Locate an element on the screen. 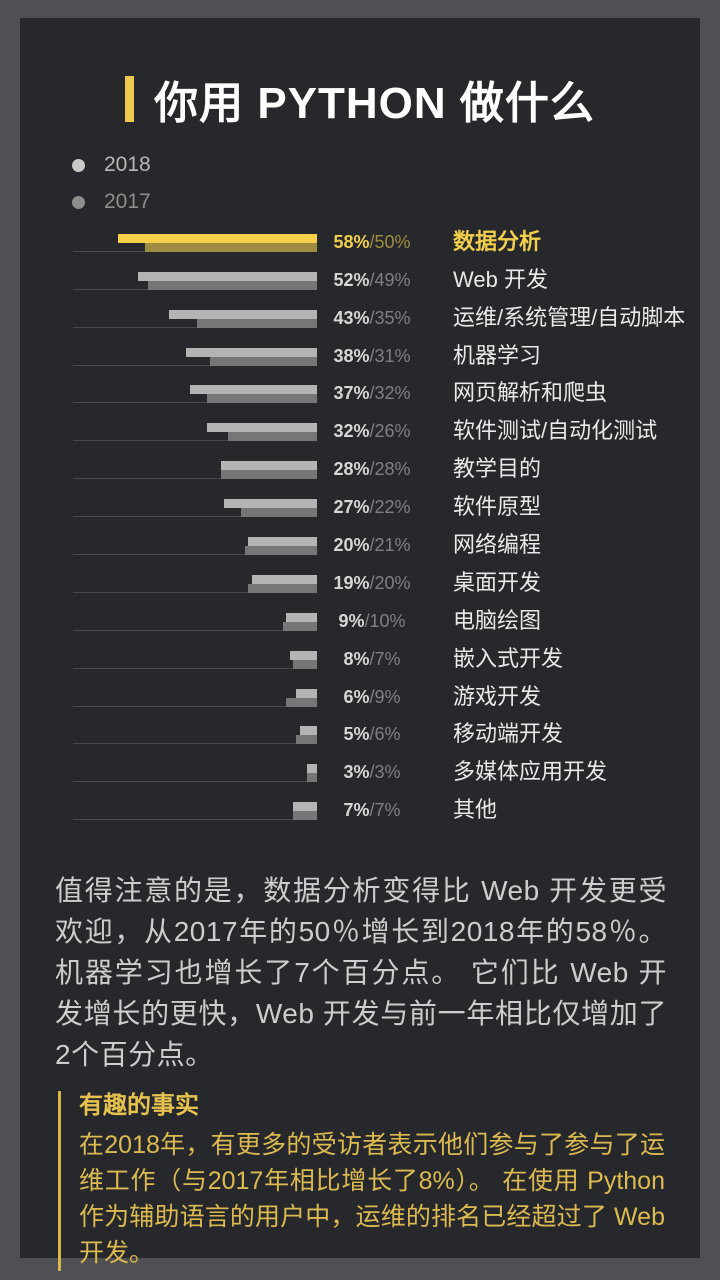  value-2018: 20% is located at coordinates (351, 545).